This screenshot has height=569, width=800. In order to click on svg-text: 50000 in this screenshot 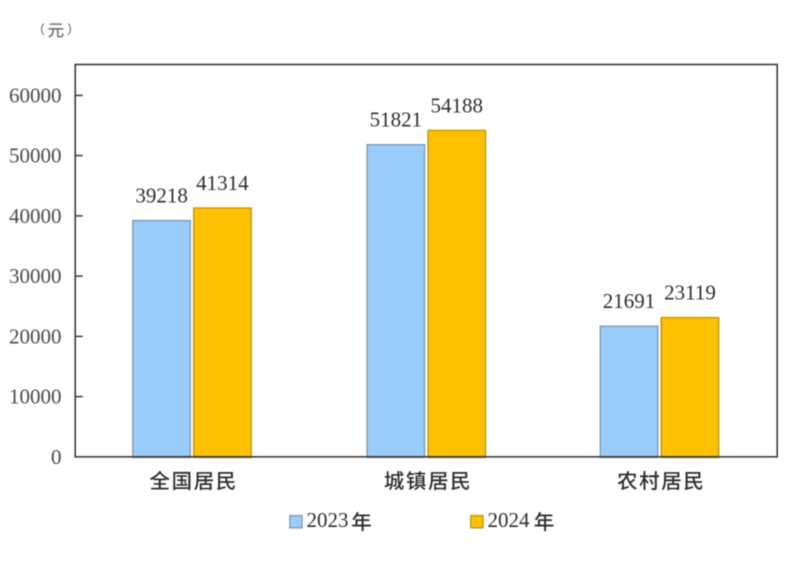, I will do `click(35, 156)`.